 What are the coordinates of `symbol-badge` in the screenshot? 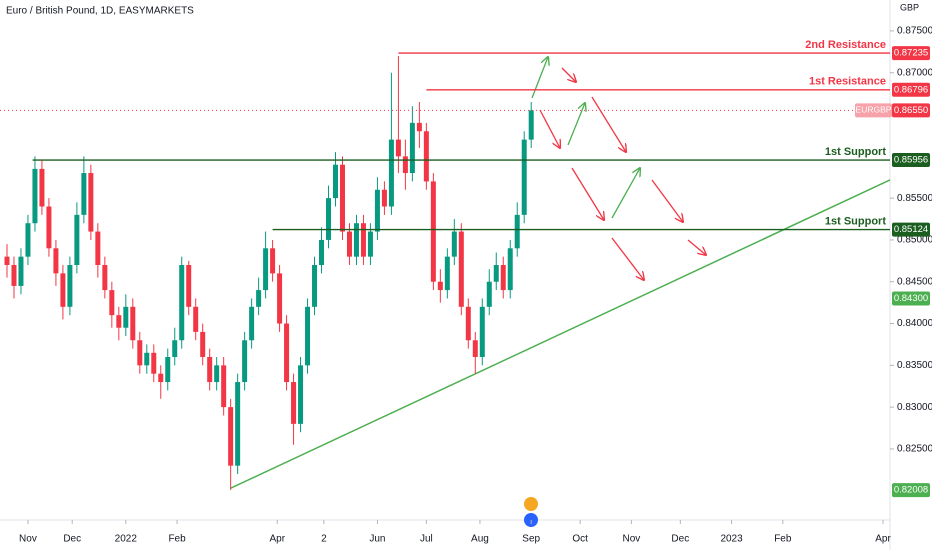 It's located at (873, 110).